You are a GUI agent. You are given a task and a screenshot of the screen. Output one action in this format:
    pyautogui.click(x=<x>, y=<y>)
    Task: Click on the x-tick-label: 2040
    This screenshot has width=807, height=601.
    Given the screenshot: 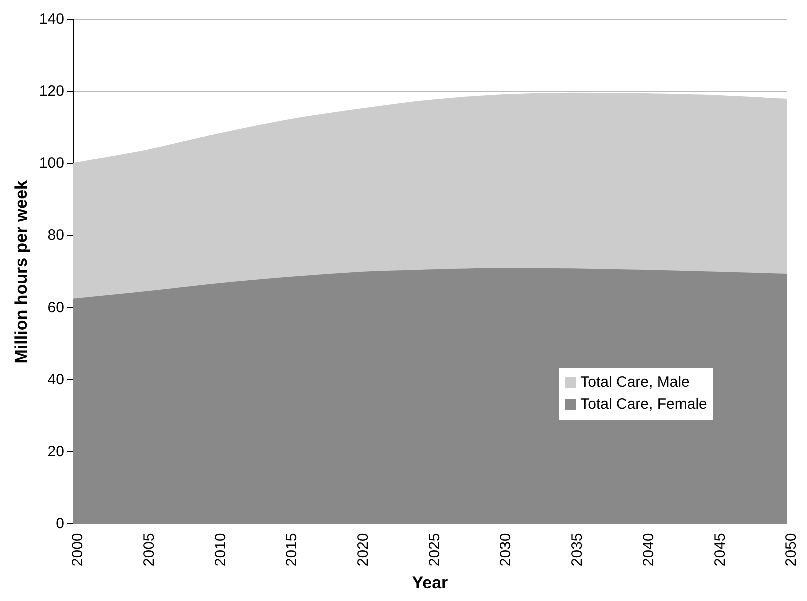 What is the action you would take?
    pyautogui.click(x=649, y=550)
    